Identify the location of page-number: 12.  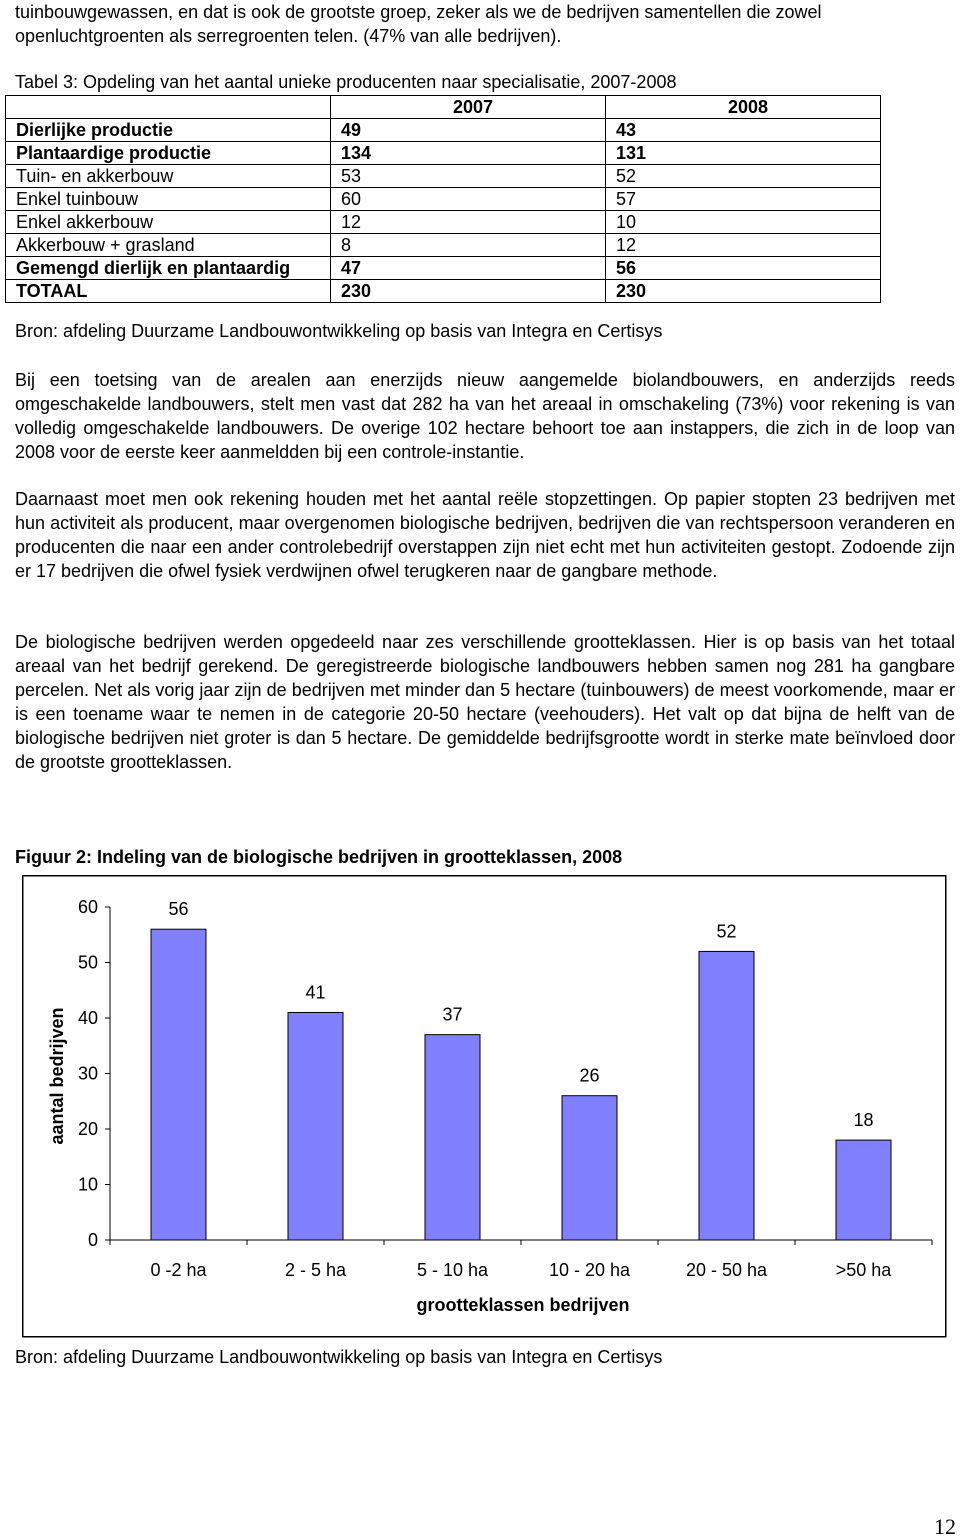
(945, 1526).